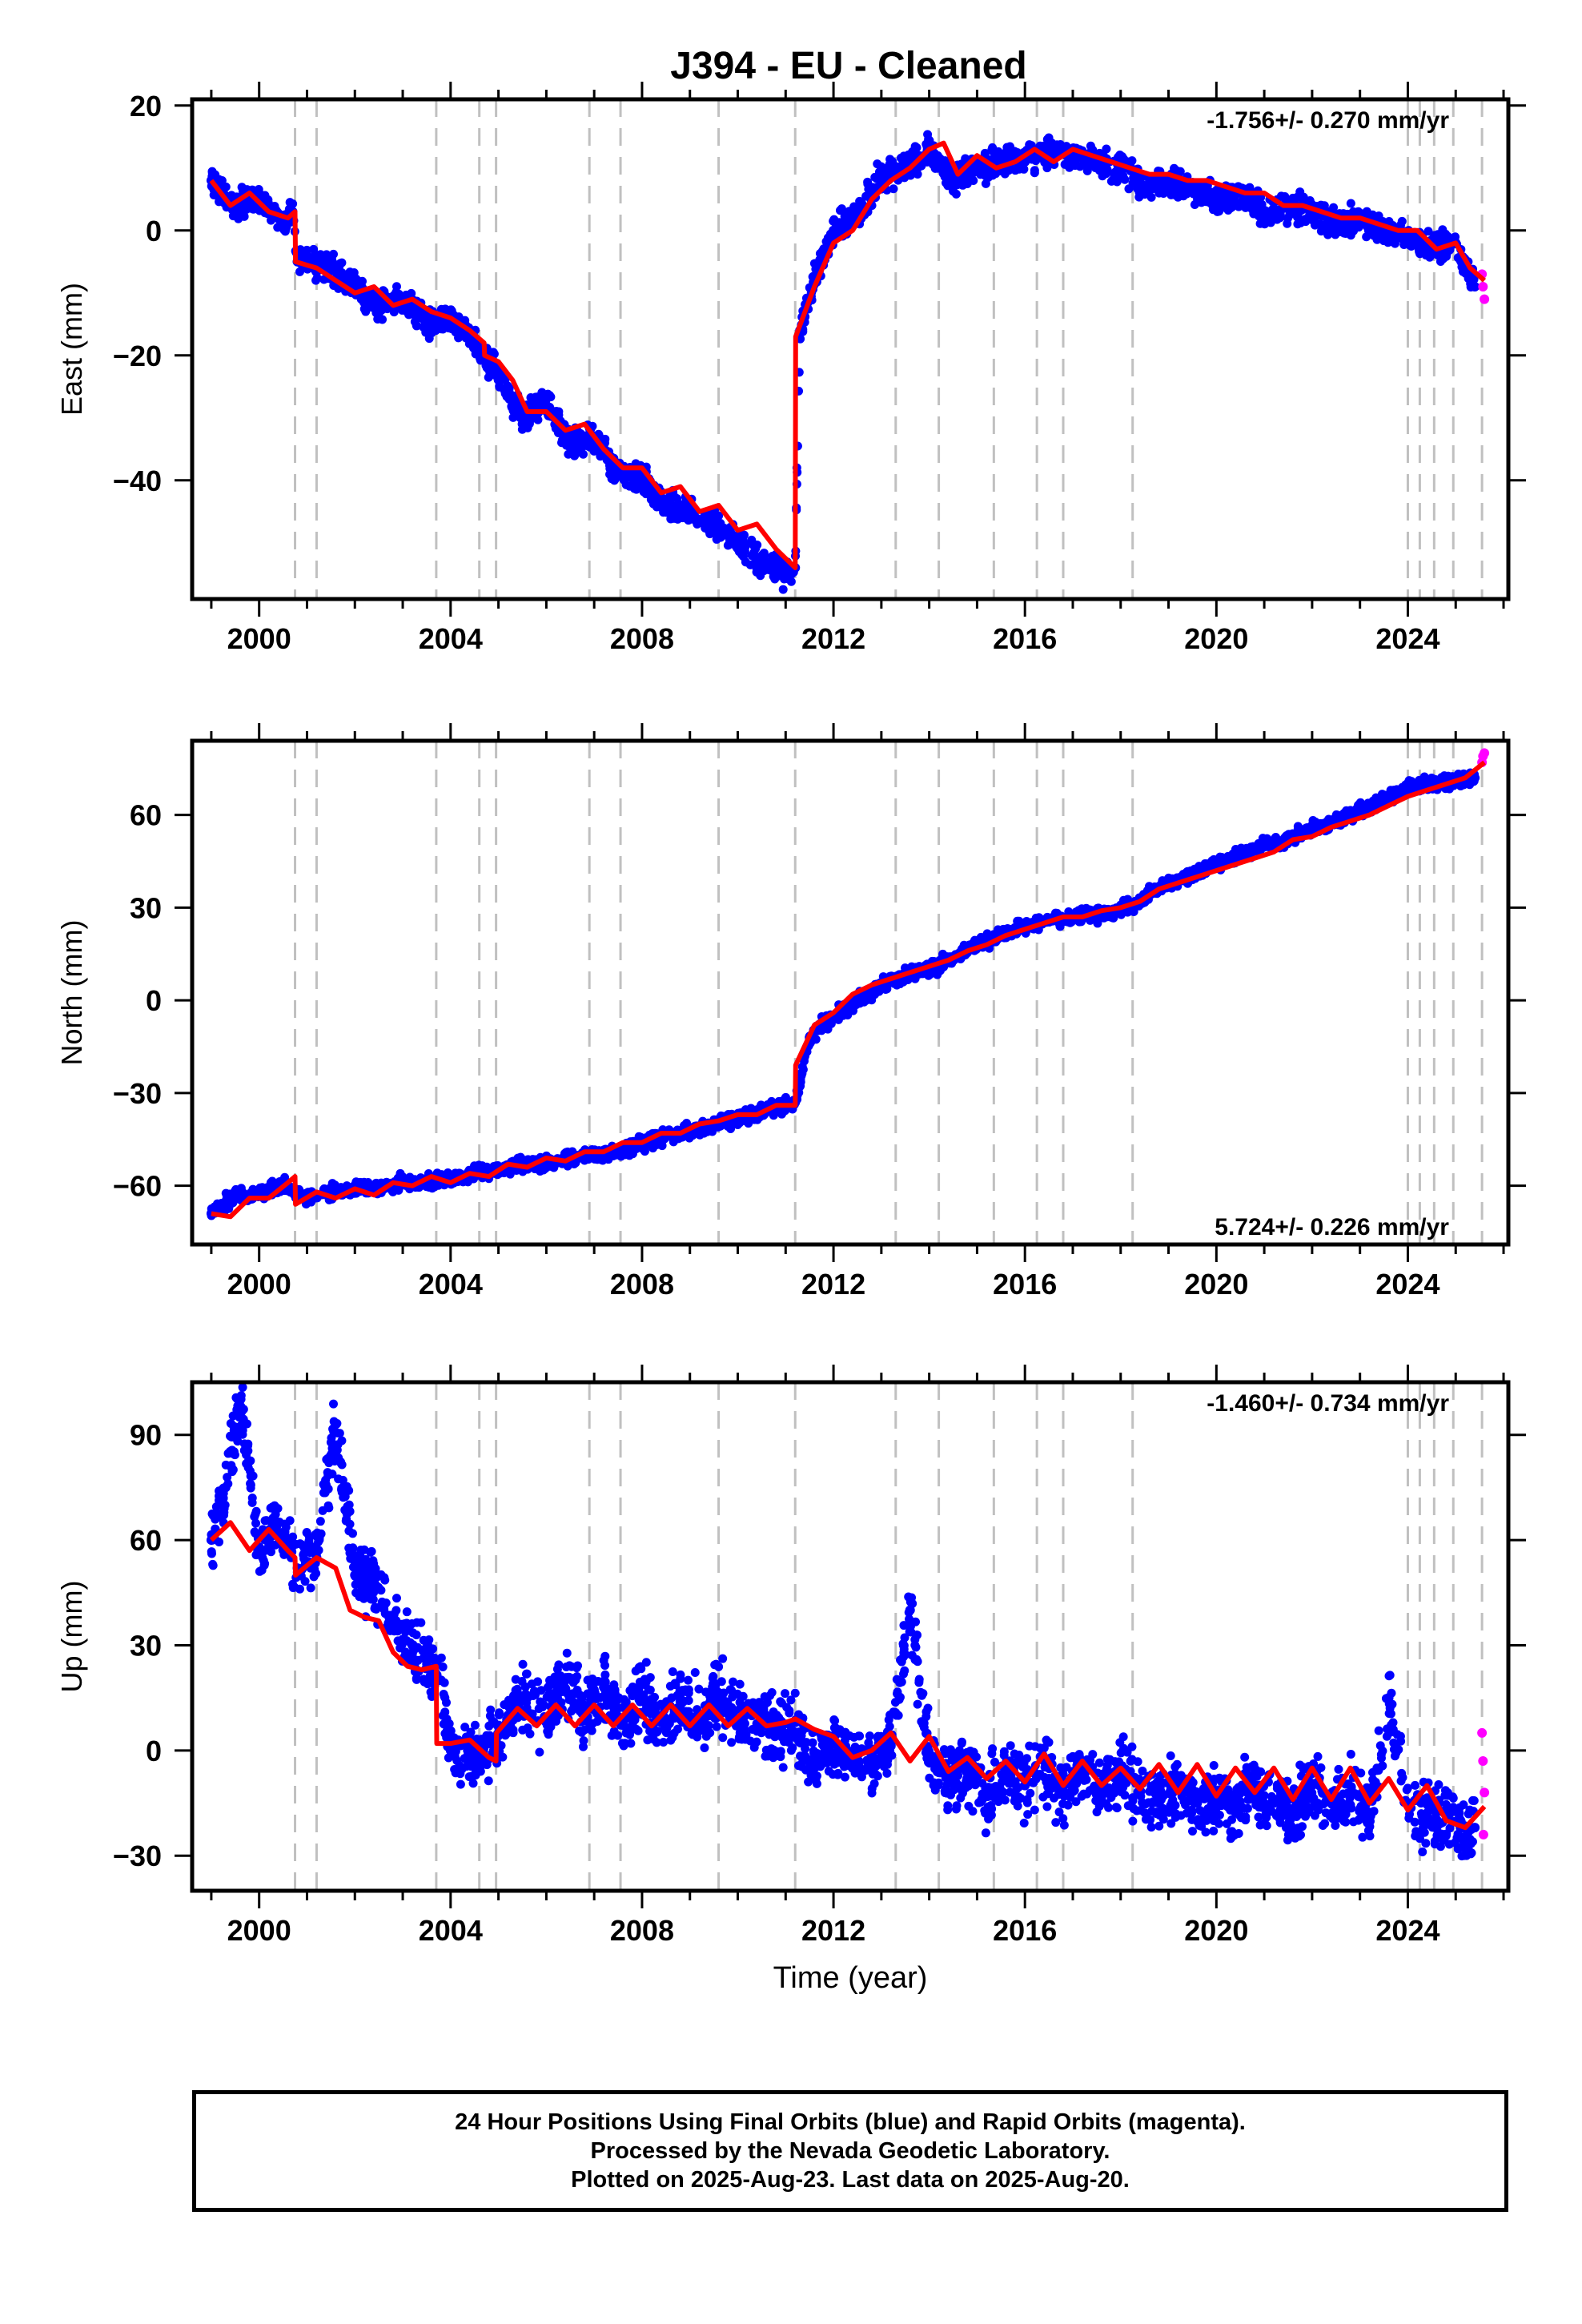 This screenshot has height=2324, width=1582. What do you see at coordinates (259, 638) in the screenshot?
I see `x-tick-label: 2000` at bounding box center [259, 638].